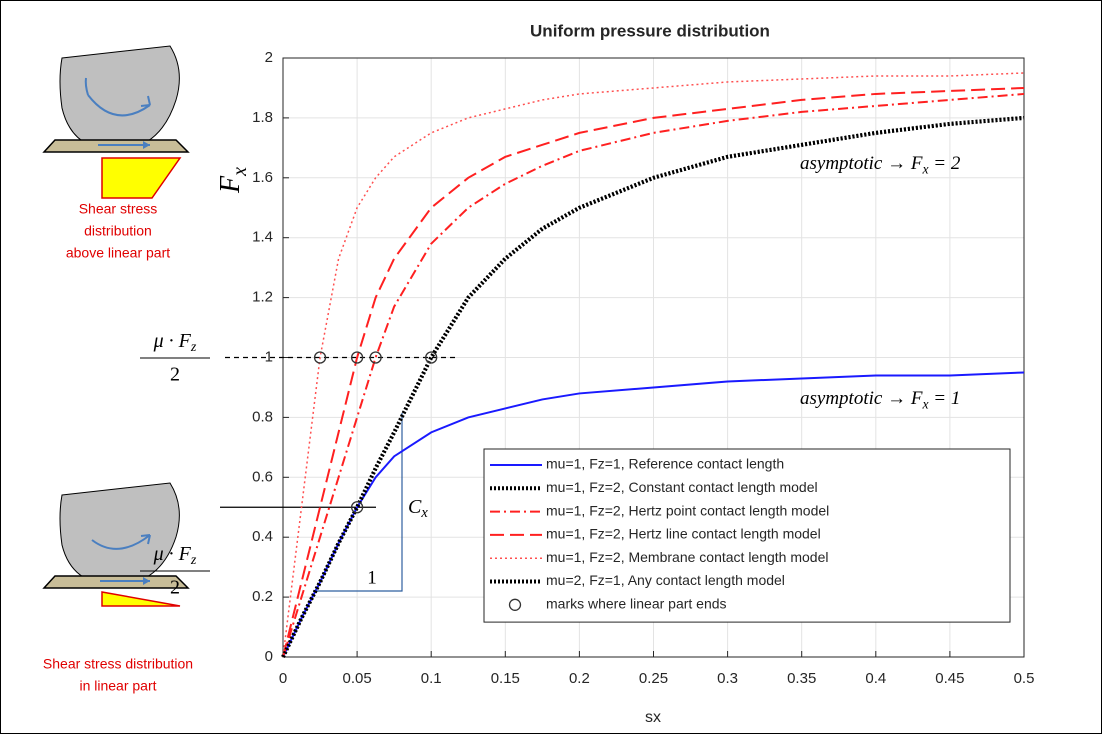  What do you see at coordinates (269, 656) in the screenshot?
I see `y-tick-label: 0` at bounding box center [269, 656].